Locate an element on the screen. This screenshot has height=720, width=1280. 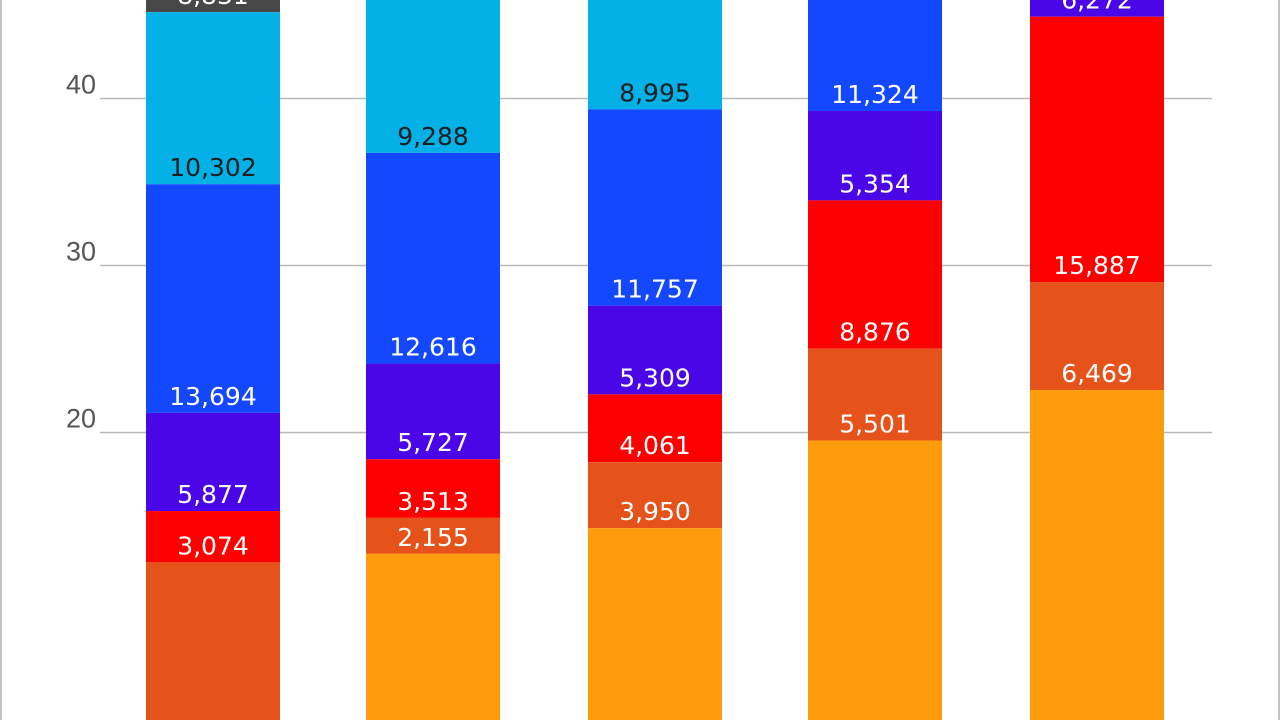
data-label: 5,727 is located at coordinates (433, 442).